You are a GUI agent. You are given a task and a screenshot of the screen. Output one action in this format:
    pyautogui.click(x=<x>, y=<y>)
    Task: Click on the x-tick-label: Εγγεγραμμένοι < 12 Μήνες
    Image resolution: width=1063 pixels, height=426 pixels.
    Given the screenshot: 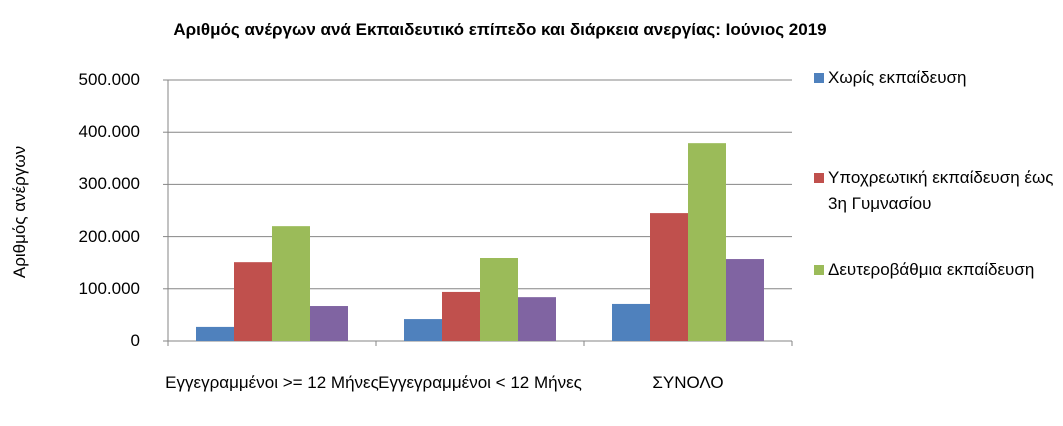 What is the action you would take?
    pyautogui.click(x=480, y=382)
    